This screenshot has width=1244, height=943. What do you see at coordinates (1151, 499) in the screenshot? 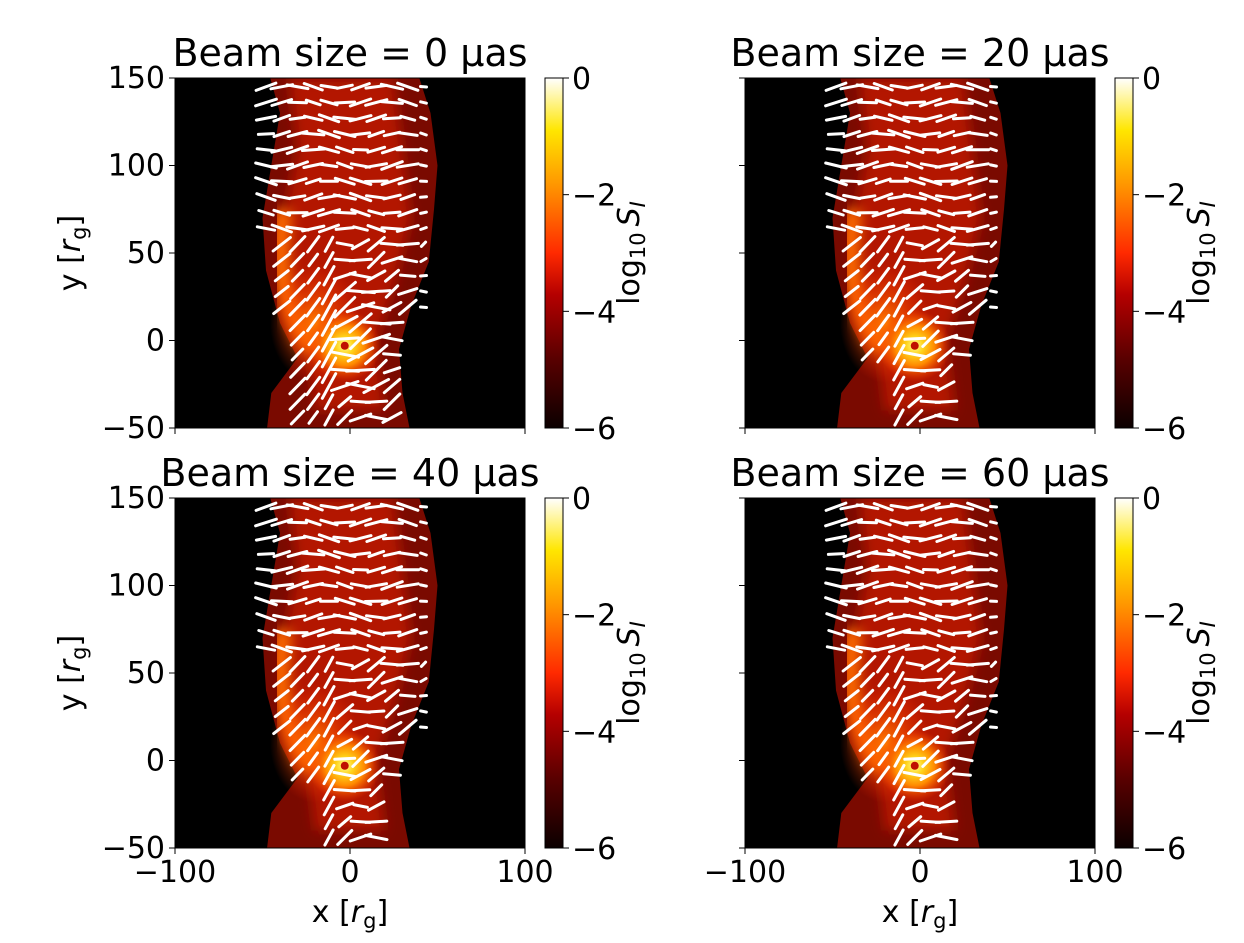
I see `colorbar-tick-label: 0` at bounding box center [1151, 499].